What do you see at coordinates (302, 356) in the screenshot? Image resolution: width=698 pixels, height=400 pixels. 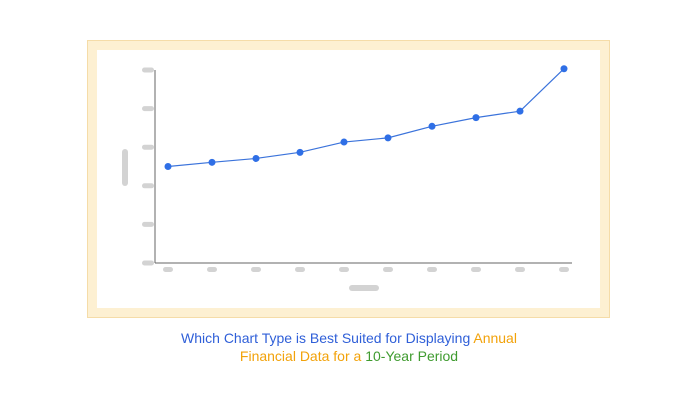 I see `caption-part-3: Financial Data for a` at bounding box center [302, 356].